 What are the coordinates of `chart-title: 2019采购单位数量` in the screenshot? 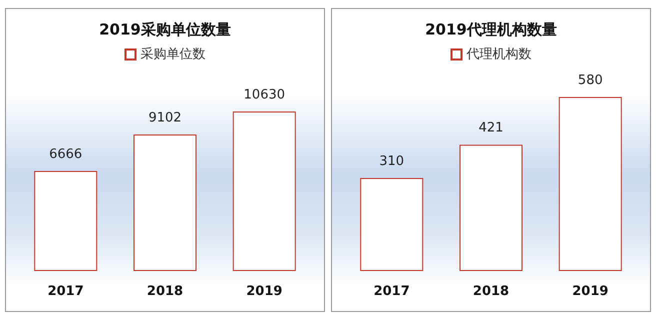 It's located at (165, 29).